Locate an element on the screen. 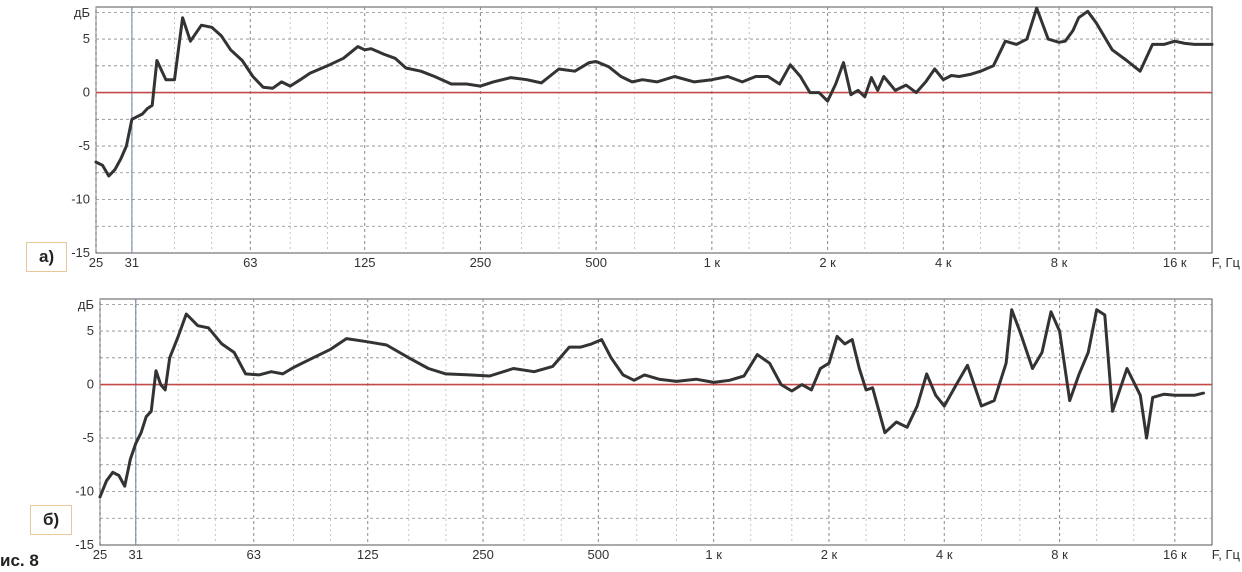 The height and width of the screenshot is (572, 1242). panel-a-y-tick-label: -5 is located at coordinates (84, 145).